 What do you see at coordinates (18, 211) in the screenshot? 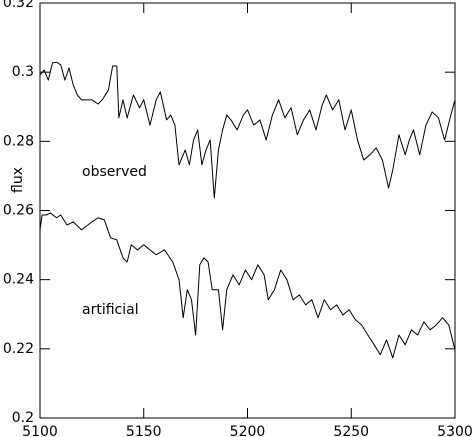
I see `y-tick-label: 0.26` at bounding box center [18, 211].